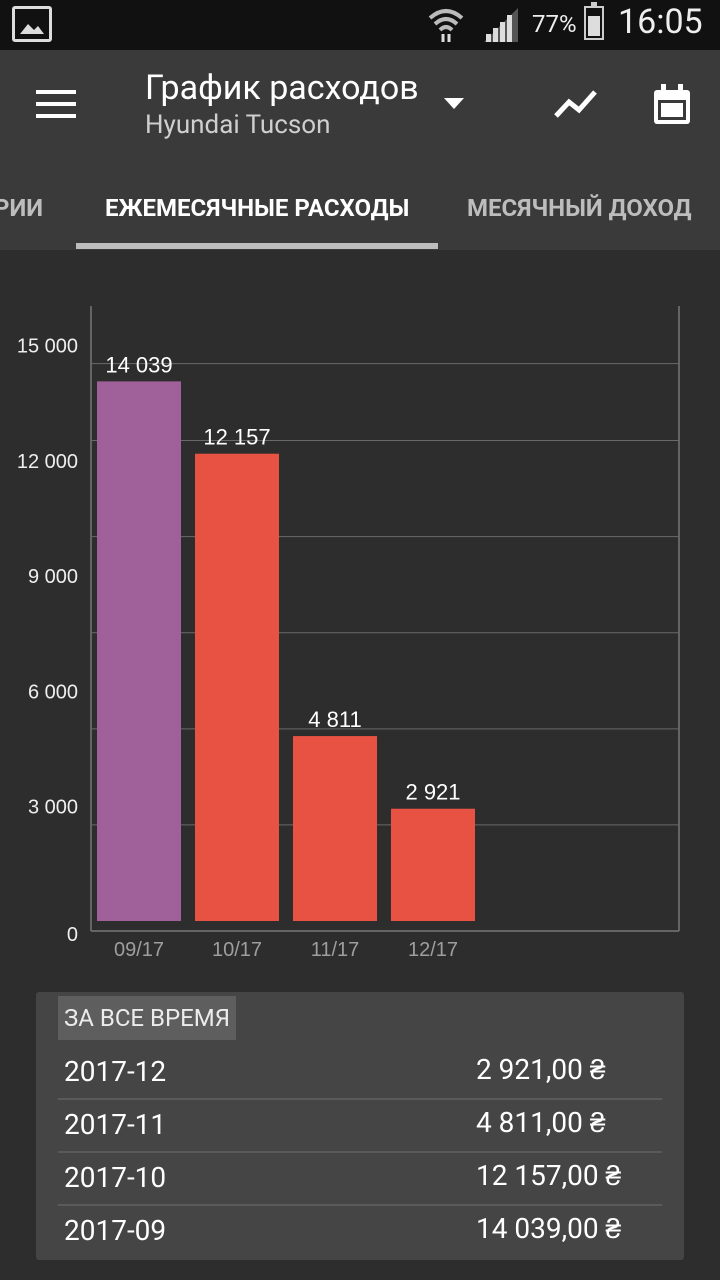  I want to click on summary-row: 2017-12 2 921,00 ₴, so click(360, 1072).